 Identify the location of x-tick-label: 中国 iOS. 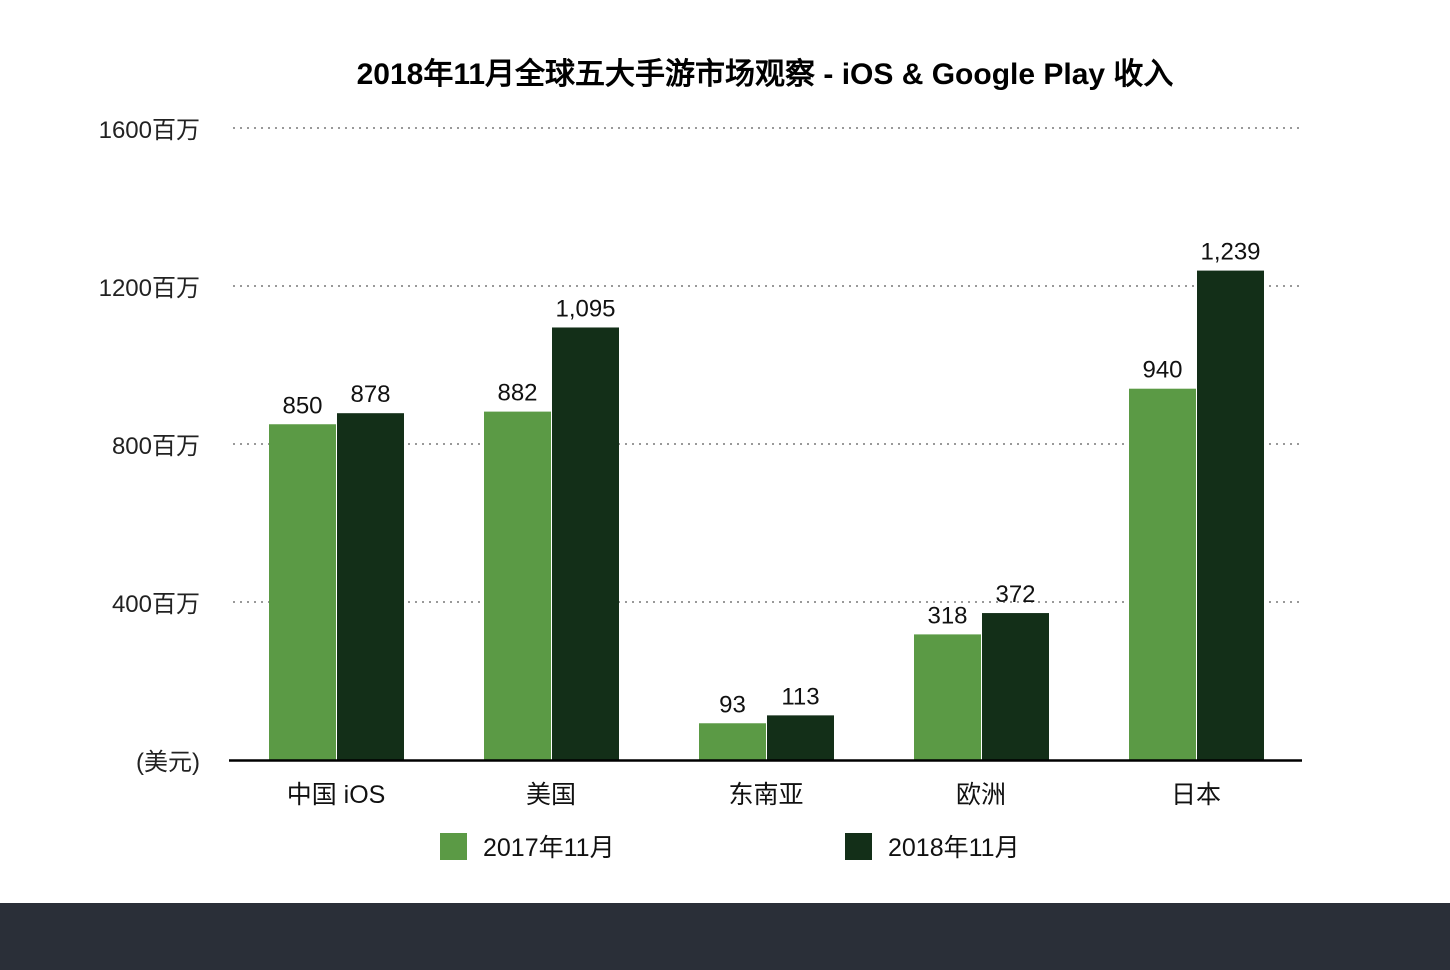
(336, 795).